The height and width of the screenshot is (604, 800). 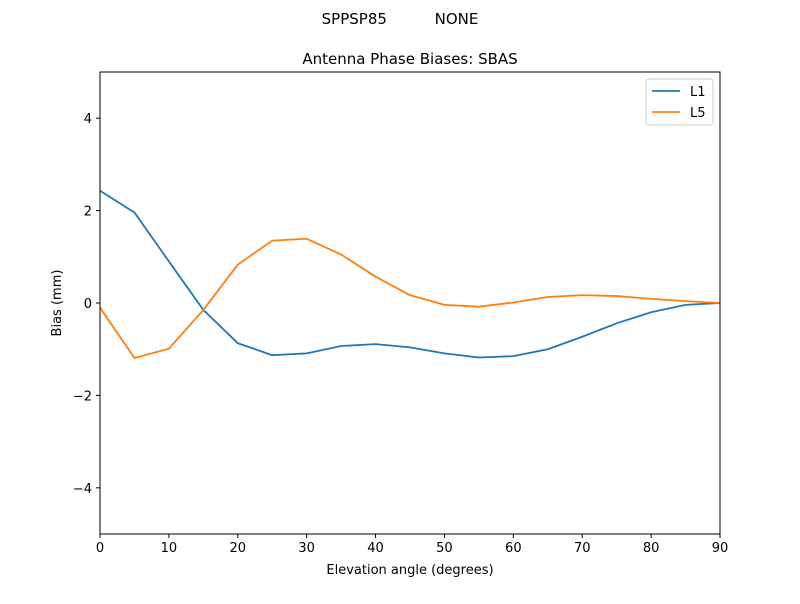 I want to click on x-tick-label: 70, so click(x=582, y=548).